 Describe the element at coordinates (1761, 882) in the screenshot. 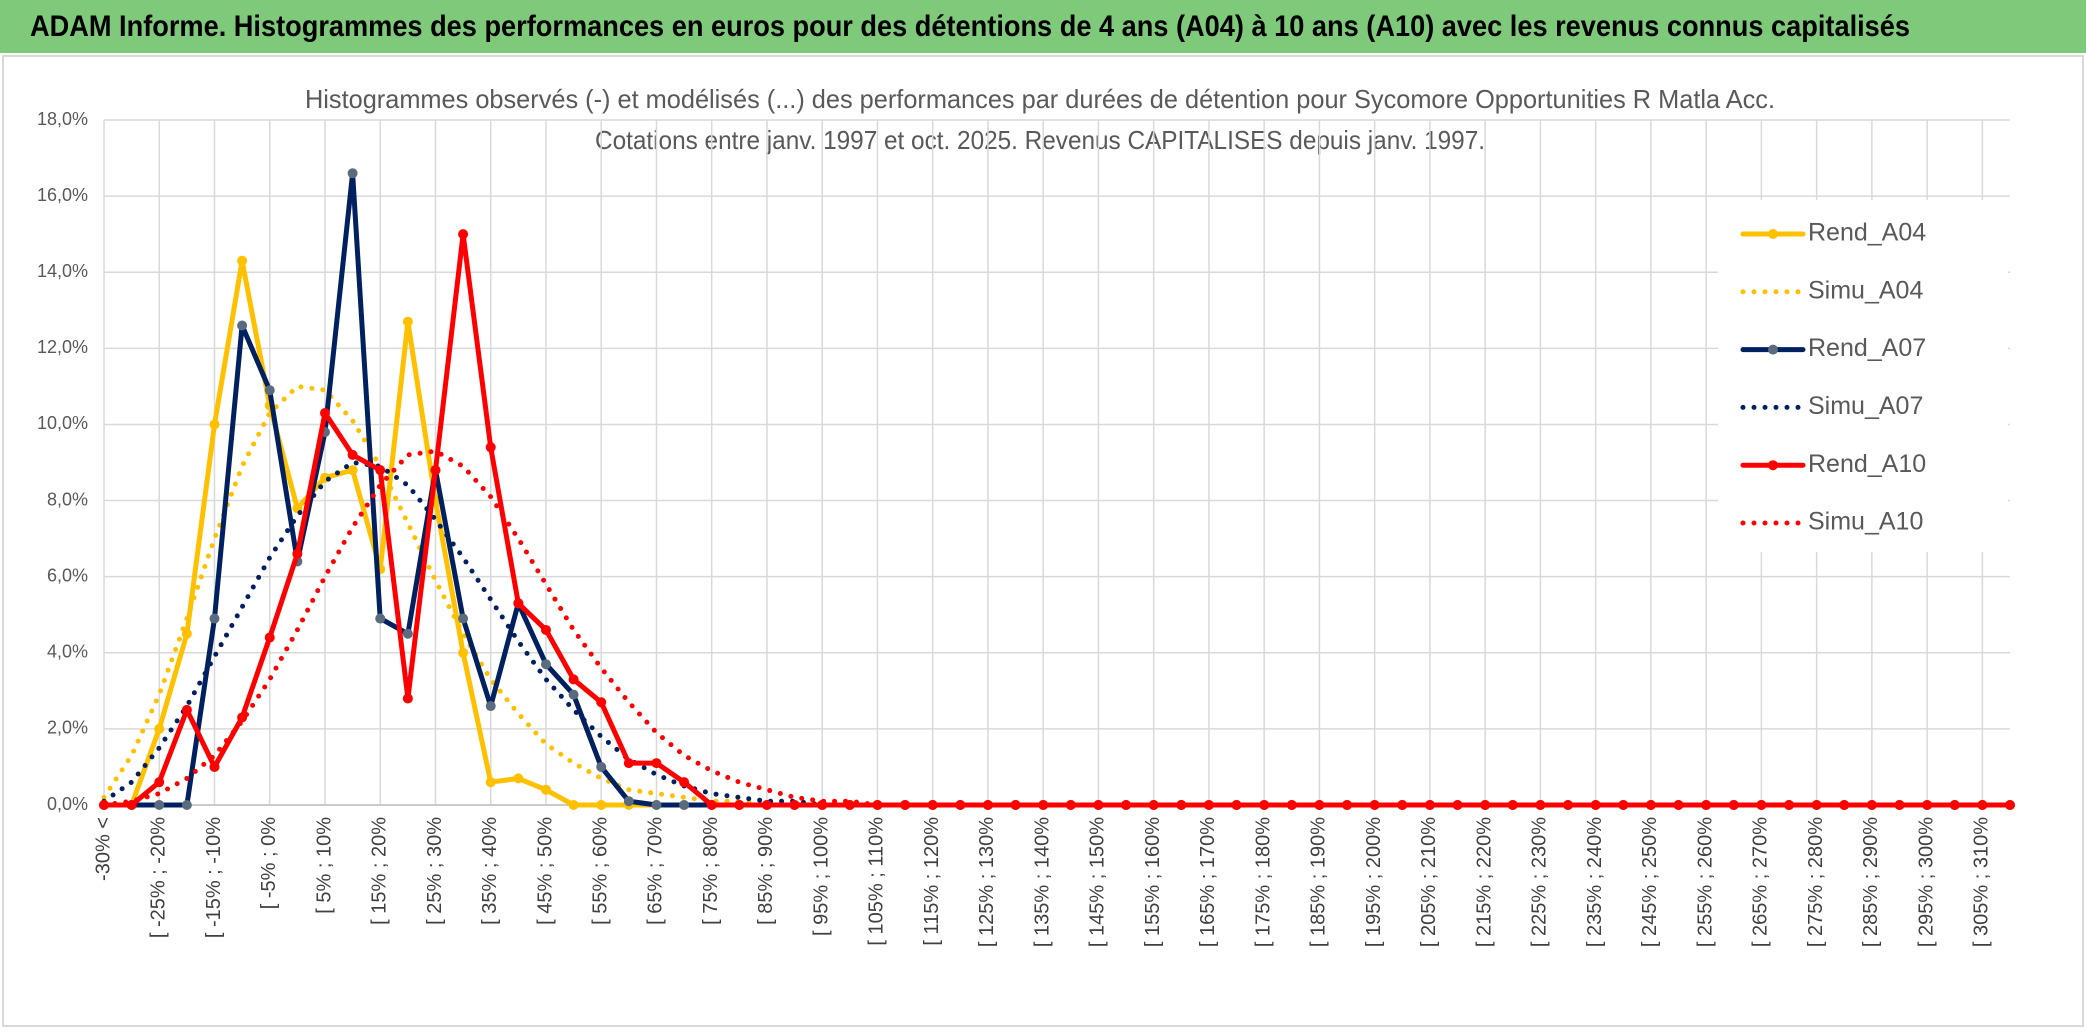

I see `x-tick-label: [ 265% ; 270%` at that location.